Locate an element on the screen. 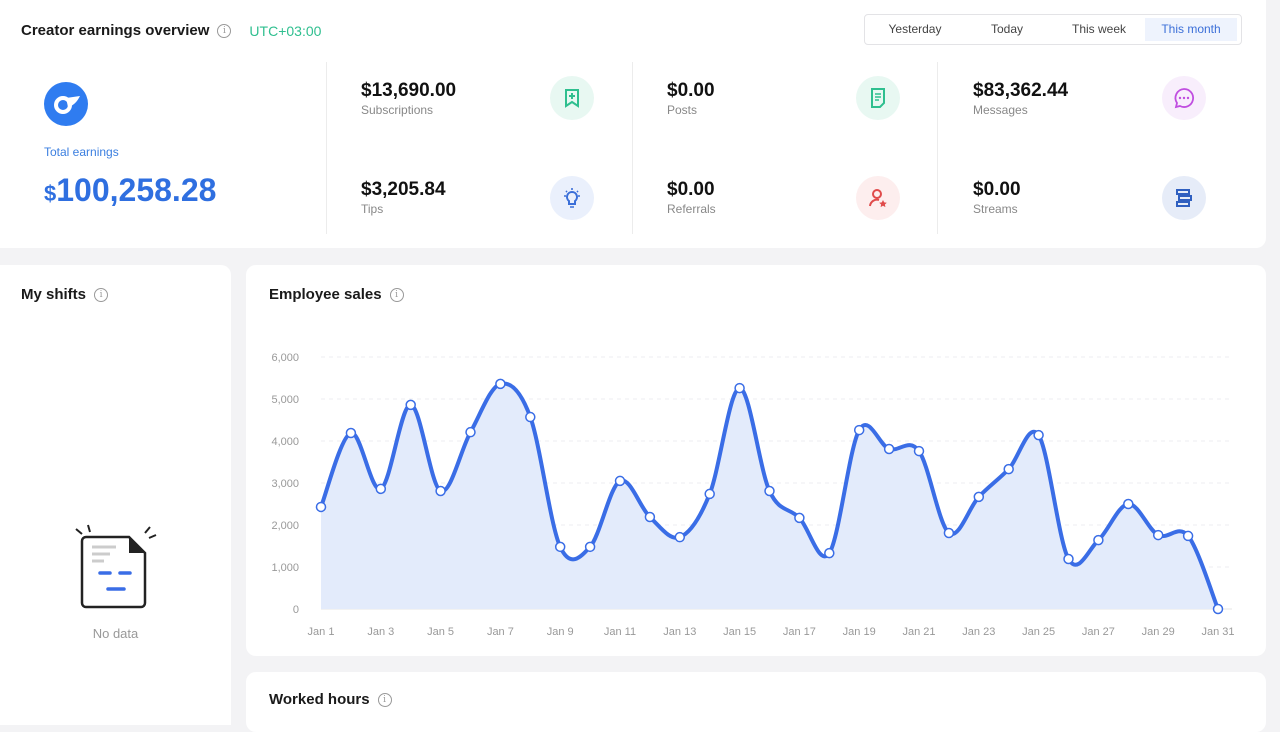 The height and width of the screenshot is (732, 1280). x-tick-label: Jan 21 is located at coordinates (918, 632).